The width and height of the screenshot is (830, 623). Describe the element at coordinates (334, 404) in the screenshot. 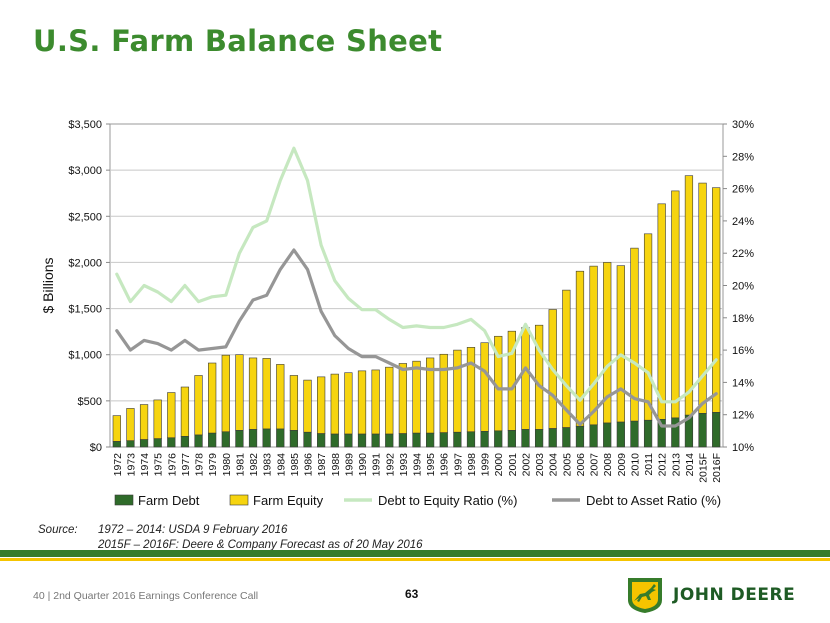

I see `bar-farm-equity-1988` at that location.